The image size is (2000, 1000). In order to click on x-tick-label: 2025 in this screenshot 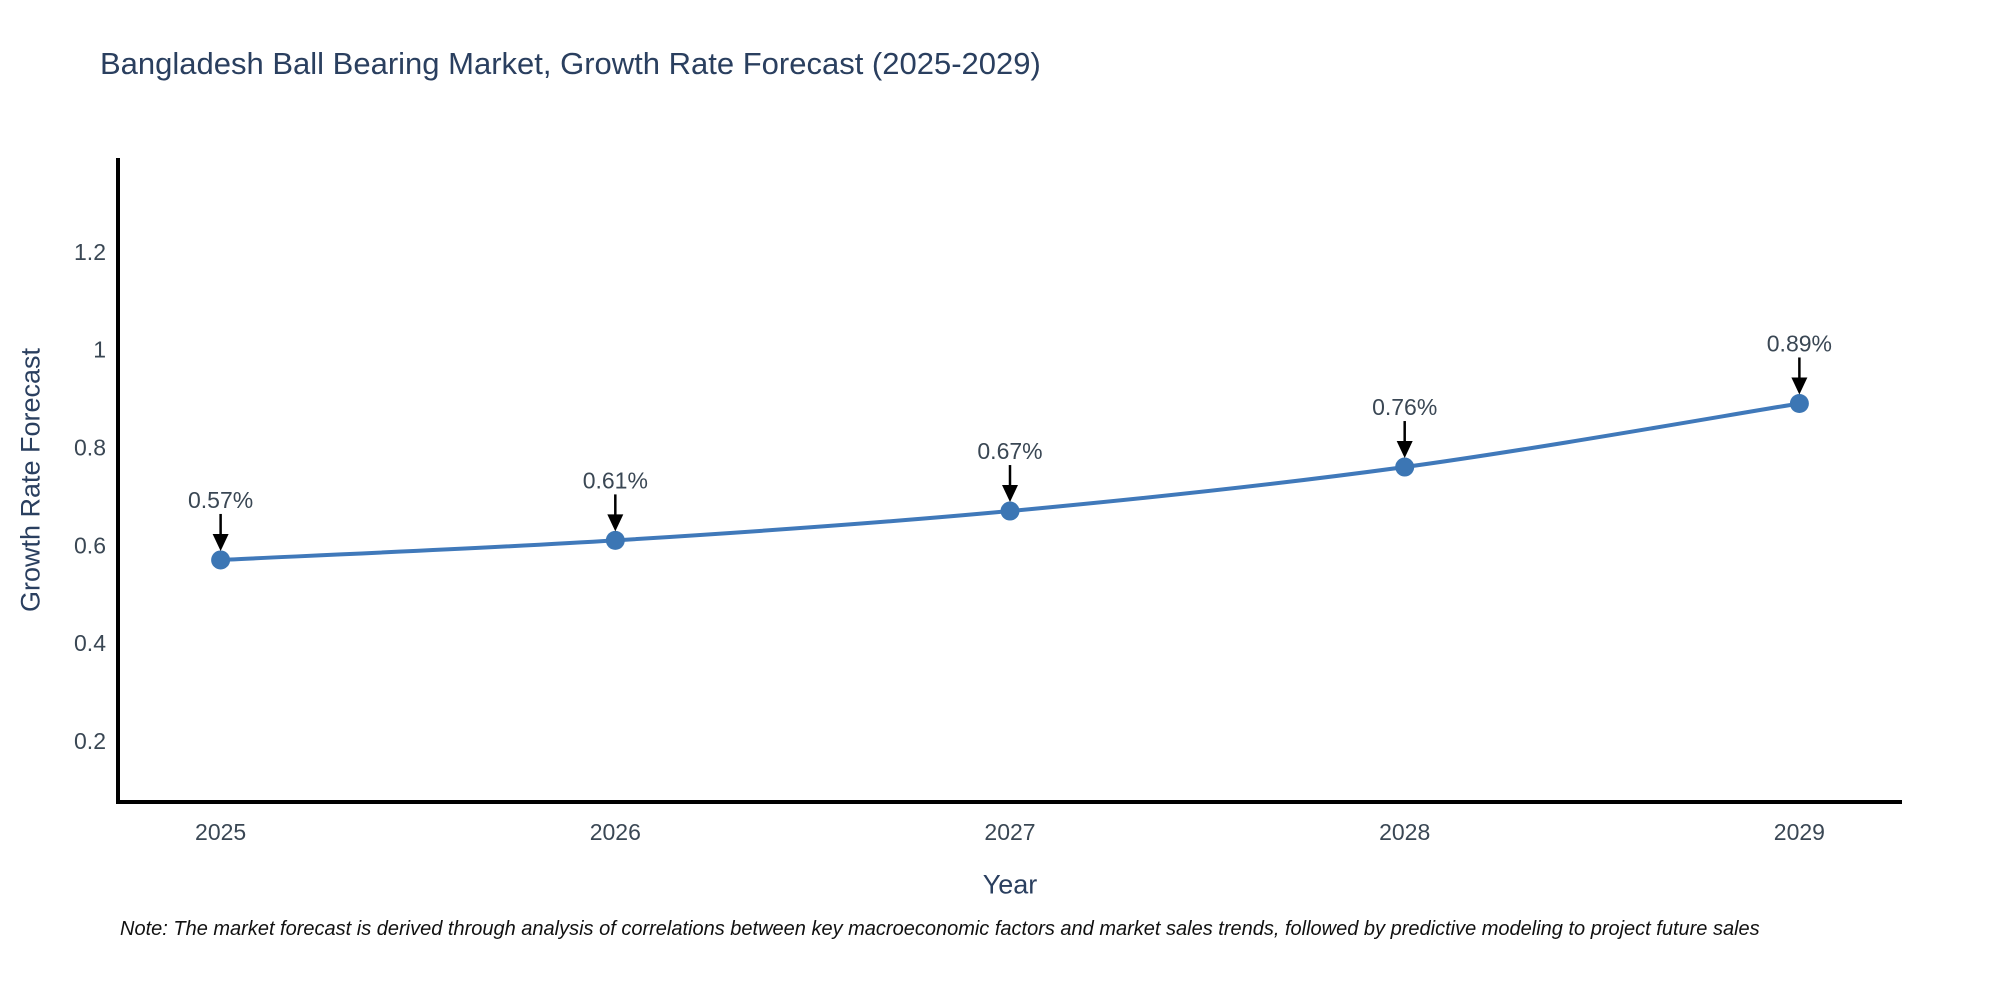, I will do `click(220, 832)`.